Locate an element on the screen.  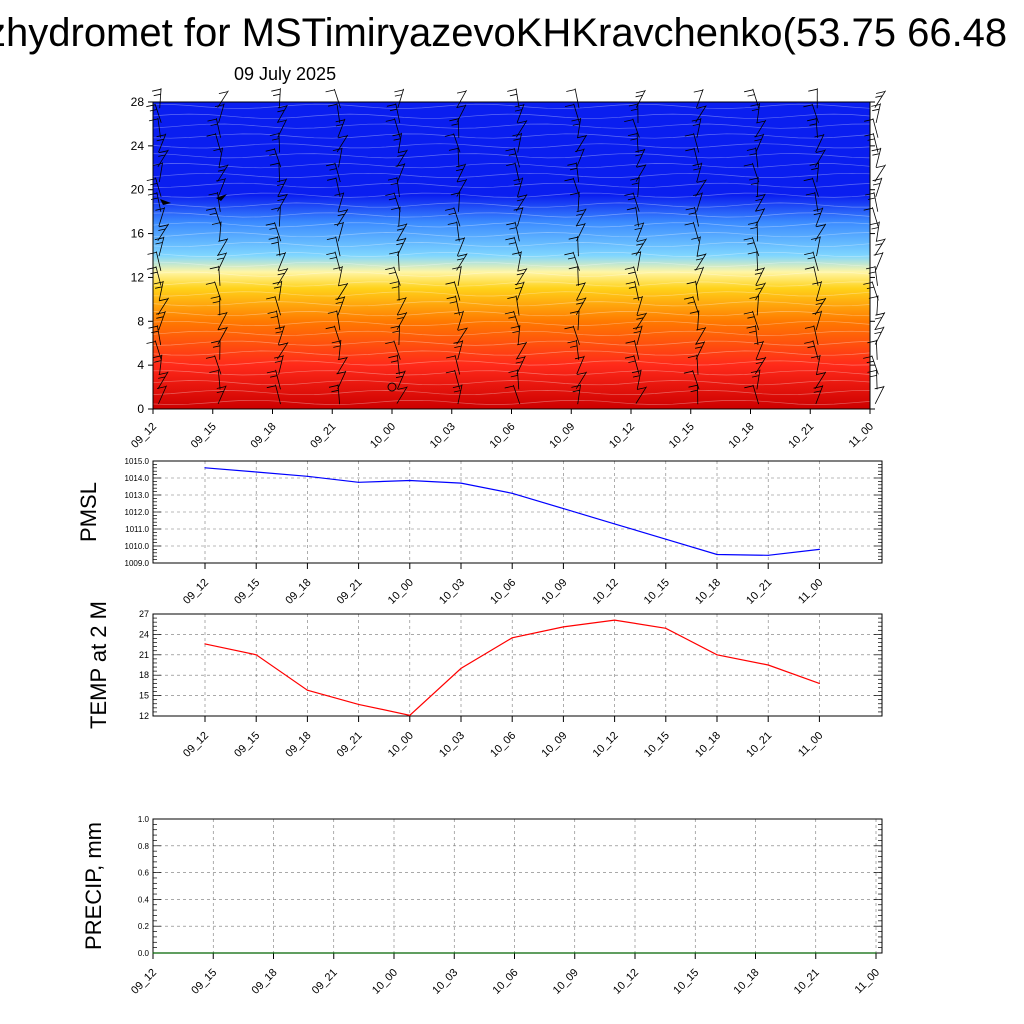
y-tick-label: 1012.0 is located at coordinates (137, 512).